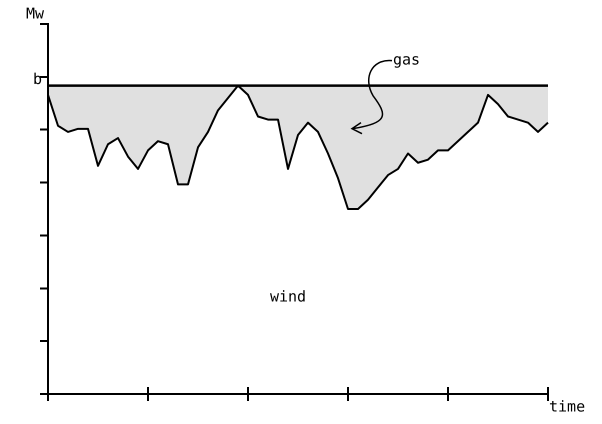 Image resolution: width=602 pixels, height=424 pixels. What do you see at coordinates (406, 59) in the screenshot?
I see `text: gas` at bounding box center [406, 59].